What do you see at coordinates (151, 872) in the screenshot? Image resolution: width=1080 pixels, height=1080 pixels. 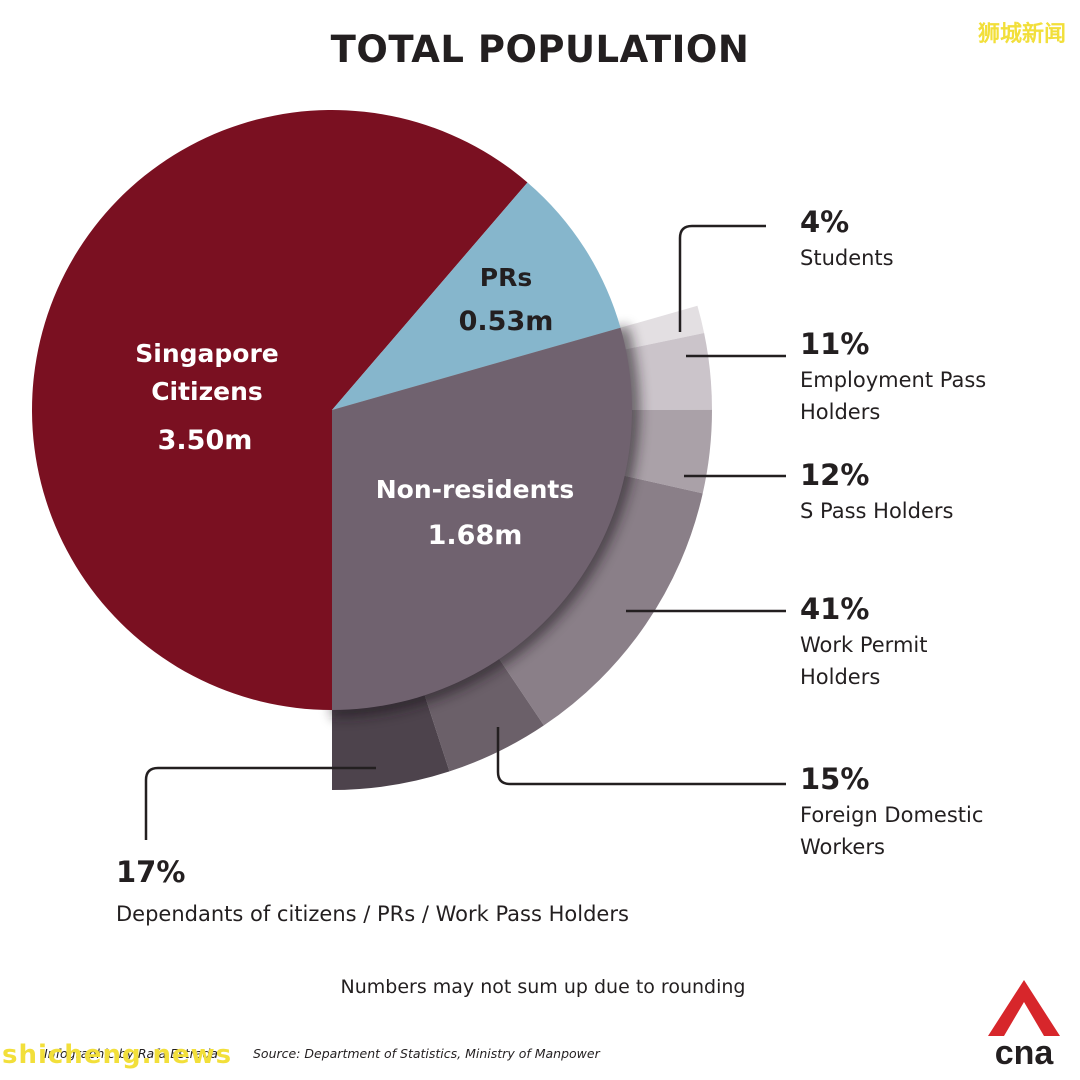 I see `callout-dependants-pct: 17%` at bounding box center [151, 872].